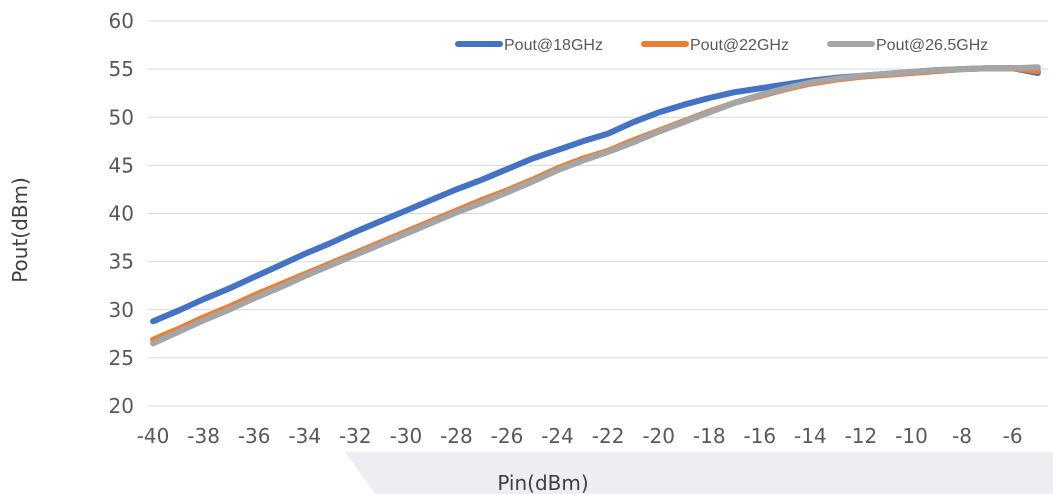 This screenshot has height=494, width=1053. I want to click on legend-label: Pout@22GHz, so click(739, 45).